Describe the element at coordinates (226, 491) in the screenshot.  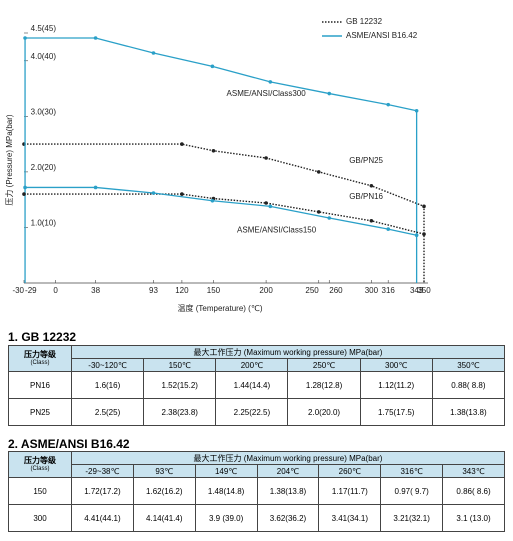
I see `cell: 1.48(14.8)` at that location.